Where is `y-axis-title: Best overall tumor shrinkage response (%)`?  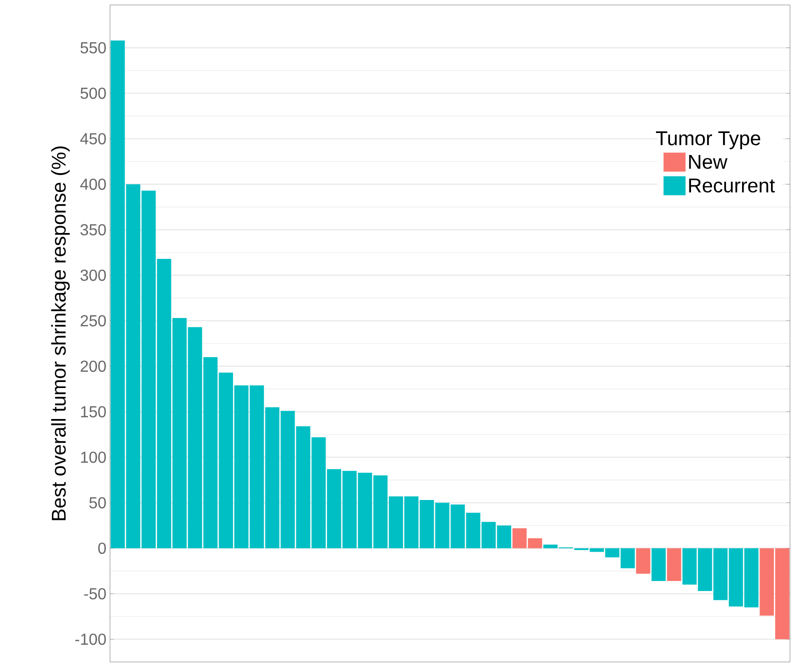
y-axis-title: Best overall tumor shrinkage response (%) is located at coordinates (60, 333).